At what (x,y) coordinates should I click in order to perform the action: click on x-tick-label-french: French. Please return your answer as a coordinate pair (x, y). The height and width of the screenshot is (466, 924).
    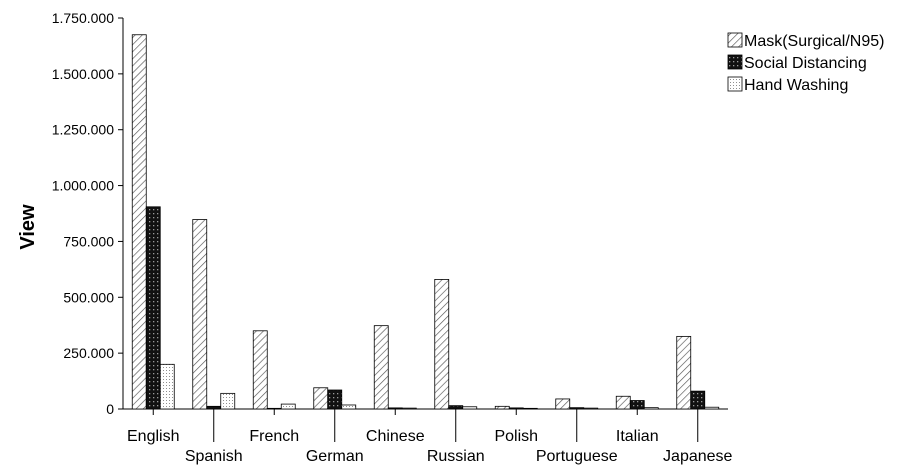
    Looking at the image, I should click on (274, 436).